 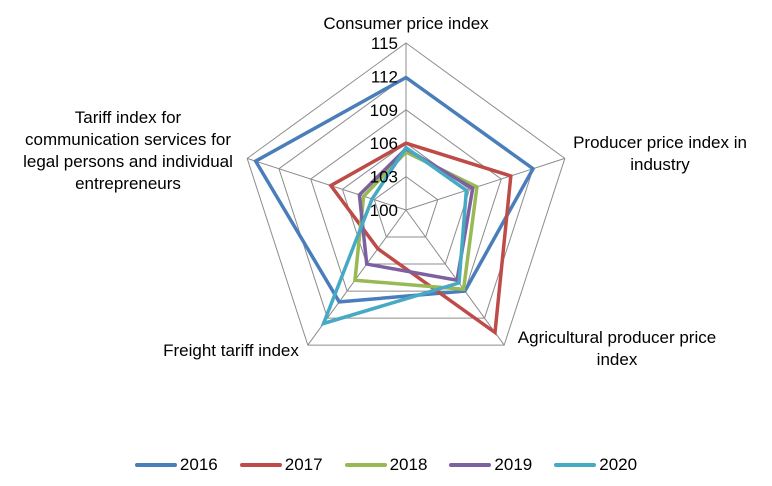 I want to click on tick-label: 100, so click(x=384, y=210).